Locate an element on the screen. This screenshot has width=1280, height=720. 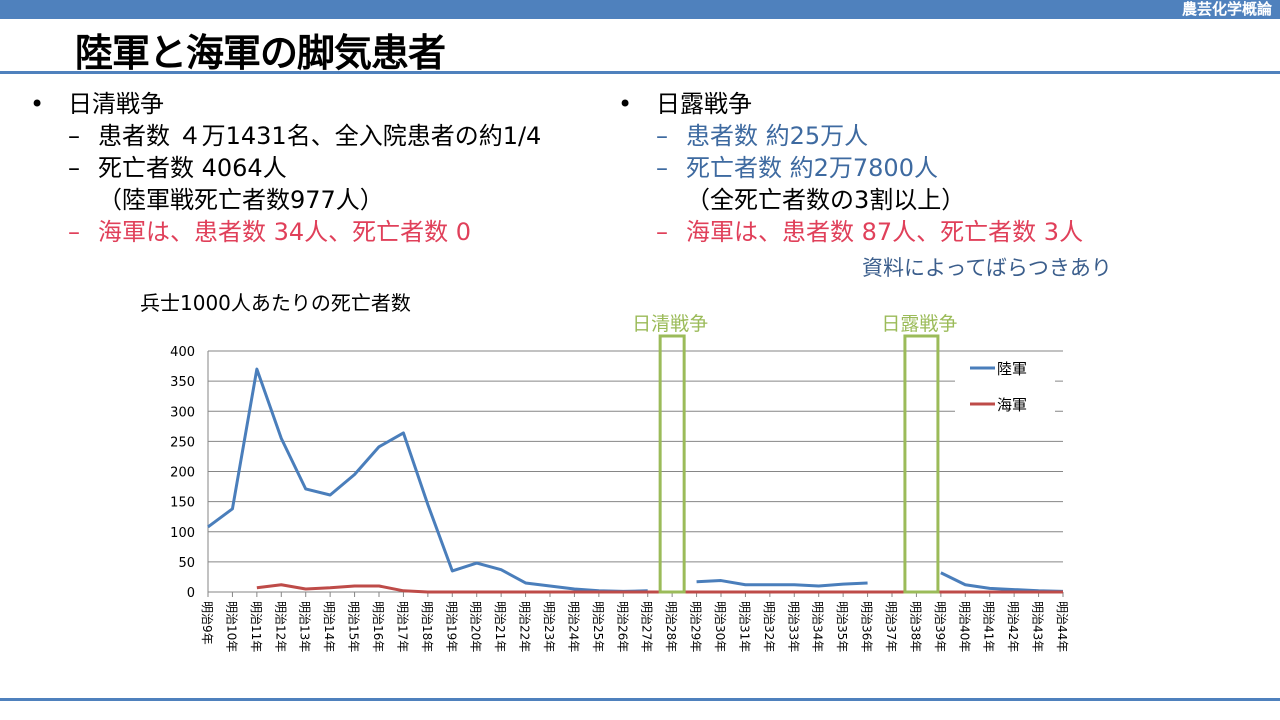
x-tick-label: 明治24年 is located at coordinates (573, 626).